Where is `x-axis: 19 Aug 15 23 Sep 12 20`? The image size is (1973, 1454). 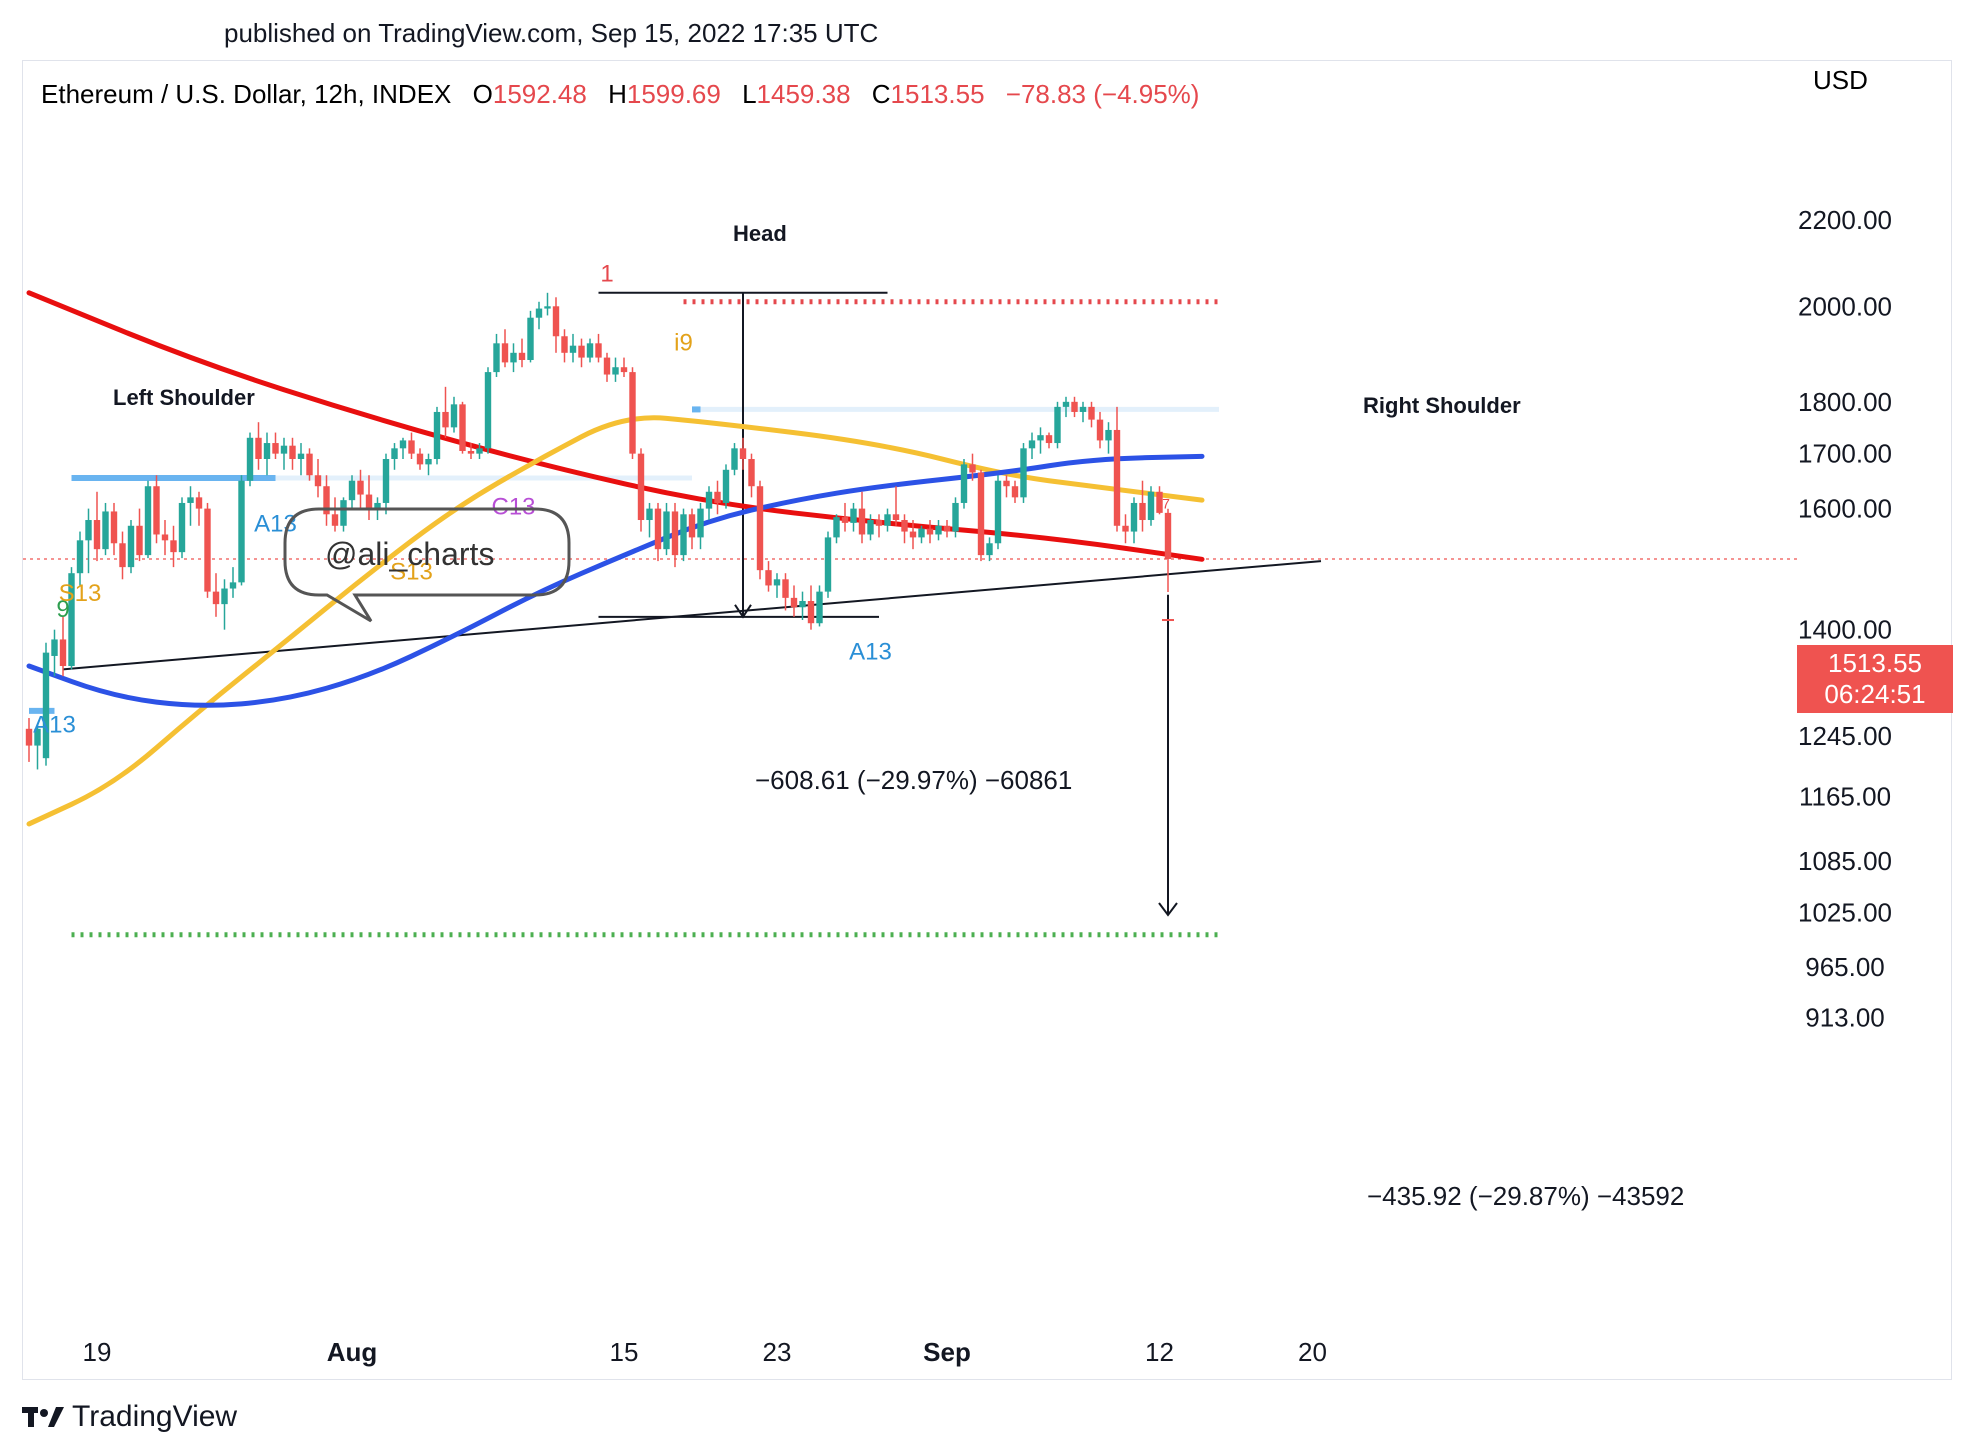
x-axis: 19 Aug 15 23 Sep 12 20 is located at coordinates (705, 1352).